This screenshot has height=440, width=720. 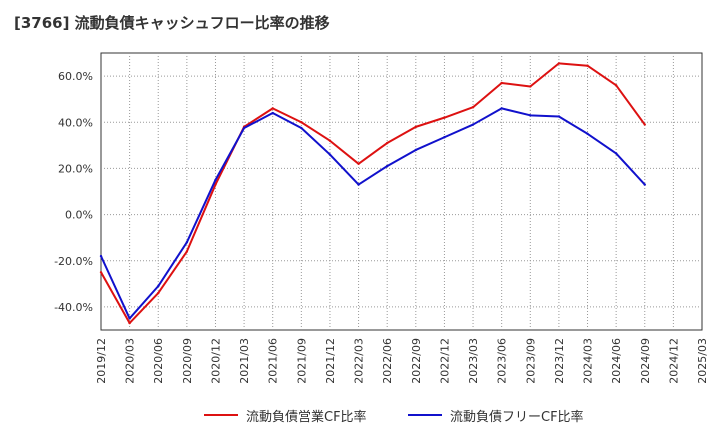 What do you see at coordinates (75, 122) in the screenshot?
I see `y-tick-label: 40.0%` at bounding box center [75, 122].